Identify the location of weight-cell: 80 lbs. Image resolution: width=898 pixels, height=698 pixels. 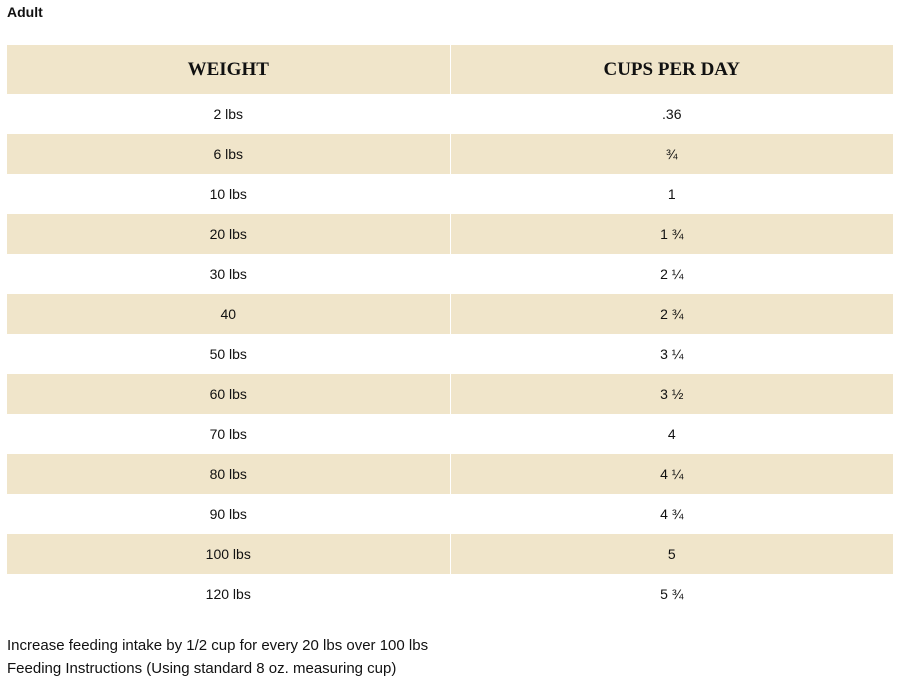
(228, 474).